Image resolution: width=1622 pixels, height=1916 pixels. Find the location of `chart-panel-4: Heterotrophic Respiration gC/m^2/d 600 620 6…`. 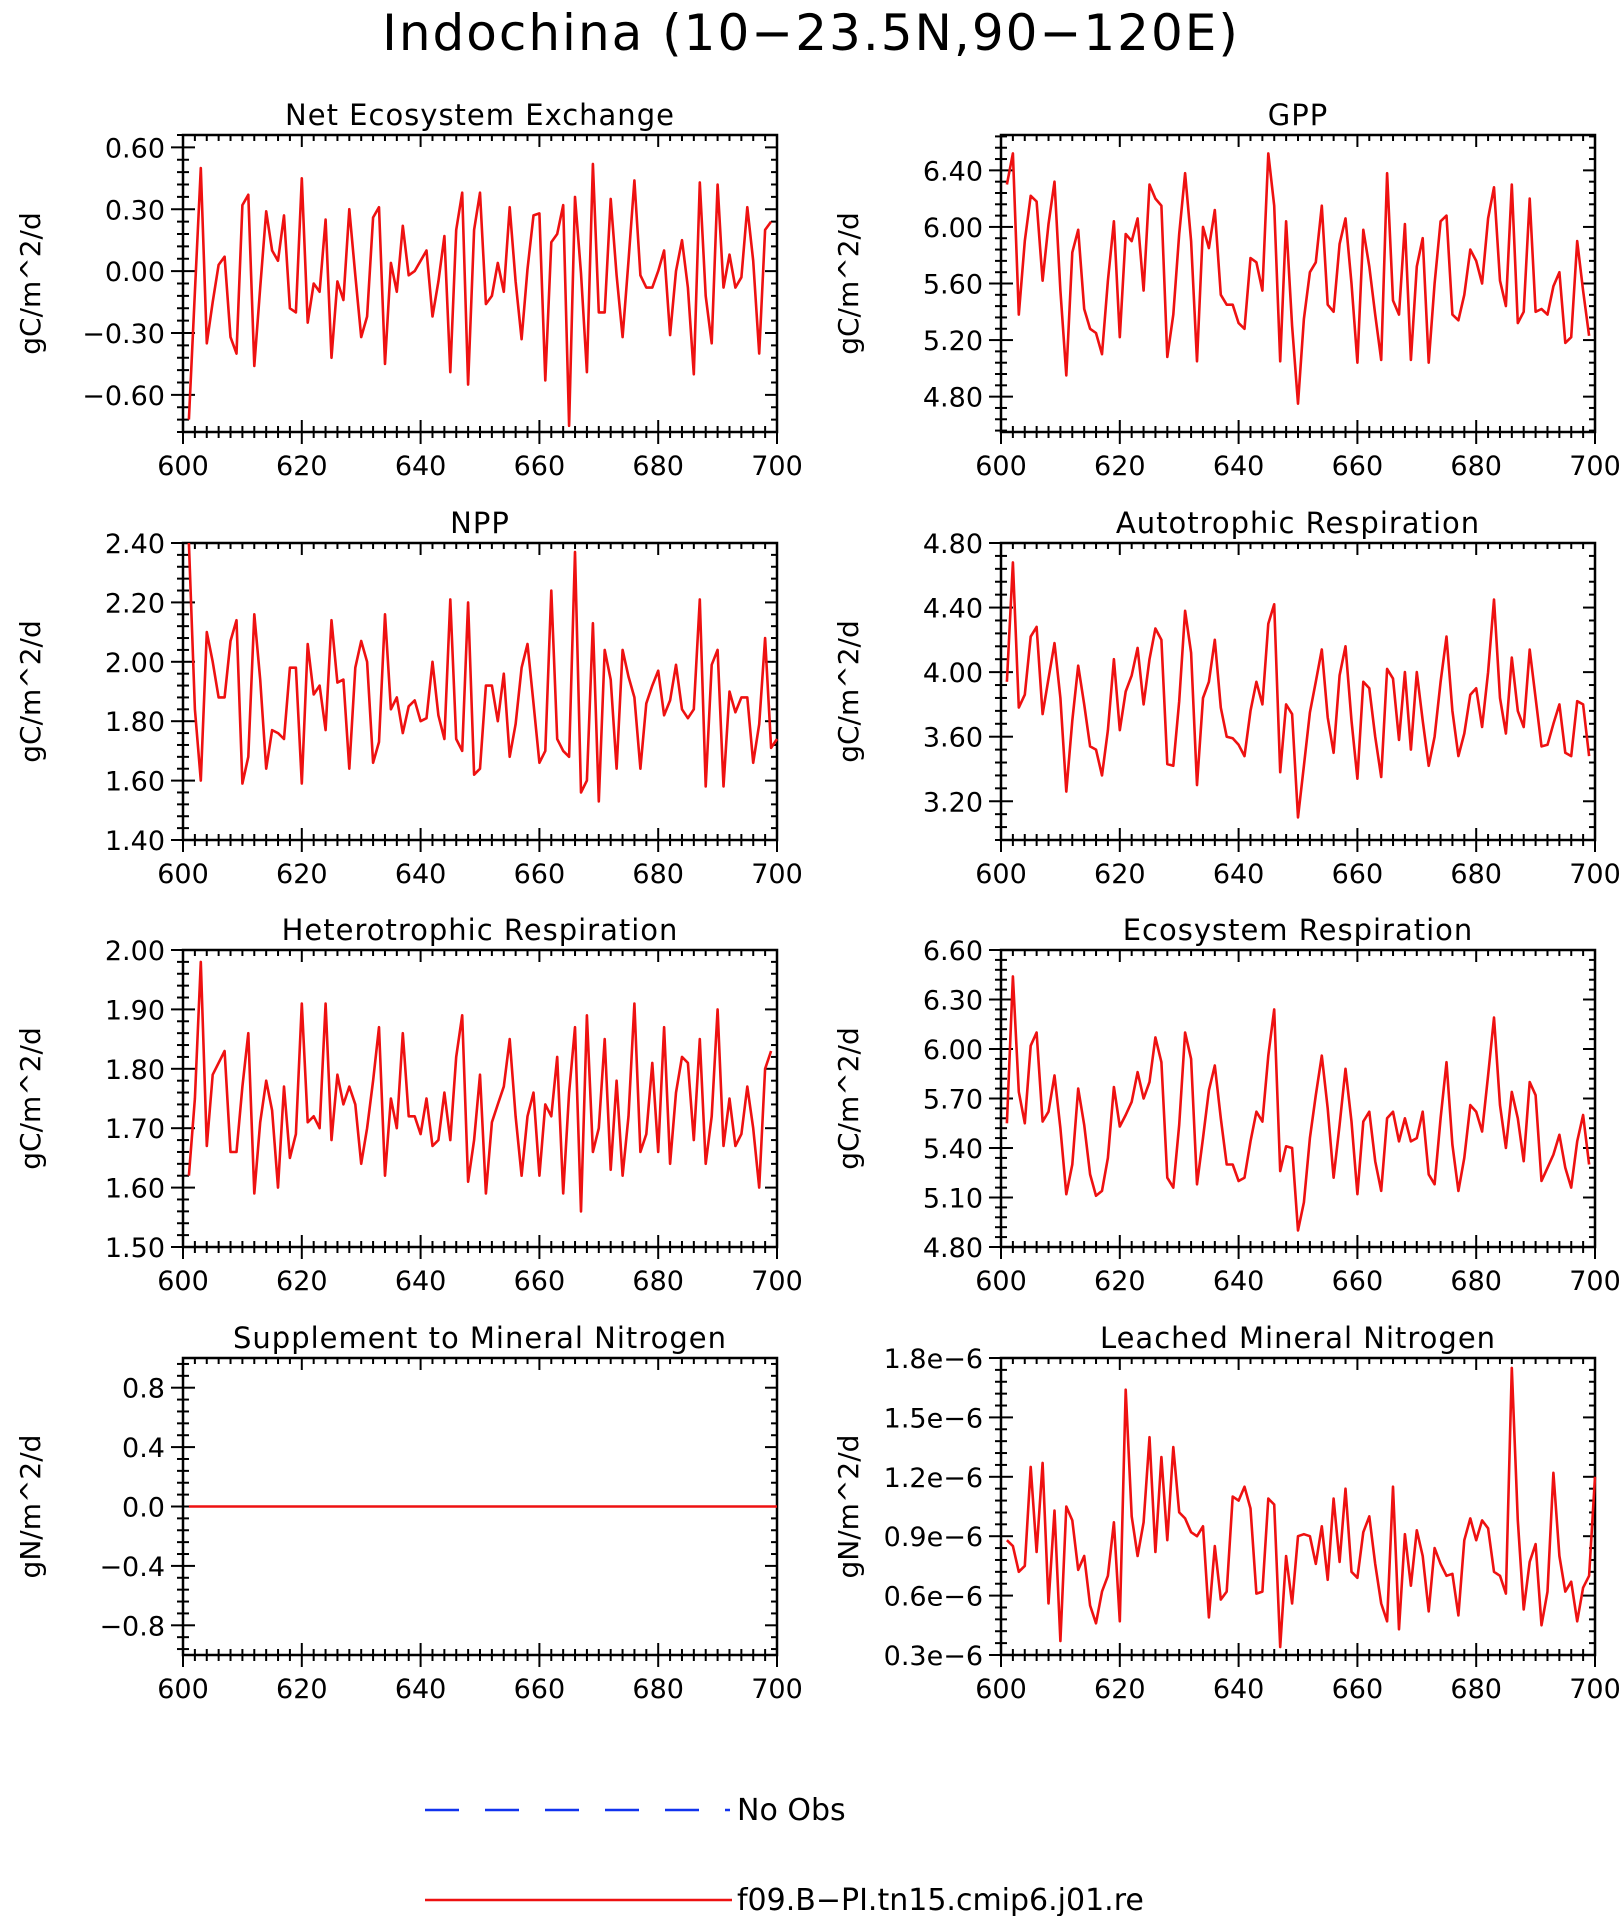

chart-panel-4: Heterotrophic Respiration gC/m^2/d 600 620 6… is located at coordinates (408, 1105).